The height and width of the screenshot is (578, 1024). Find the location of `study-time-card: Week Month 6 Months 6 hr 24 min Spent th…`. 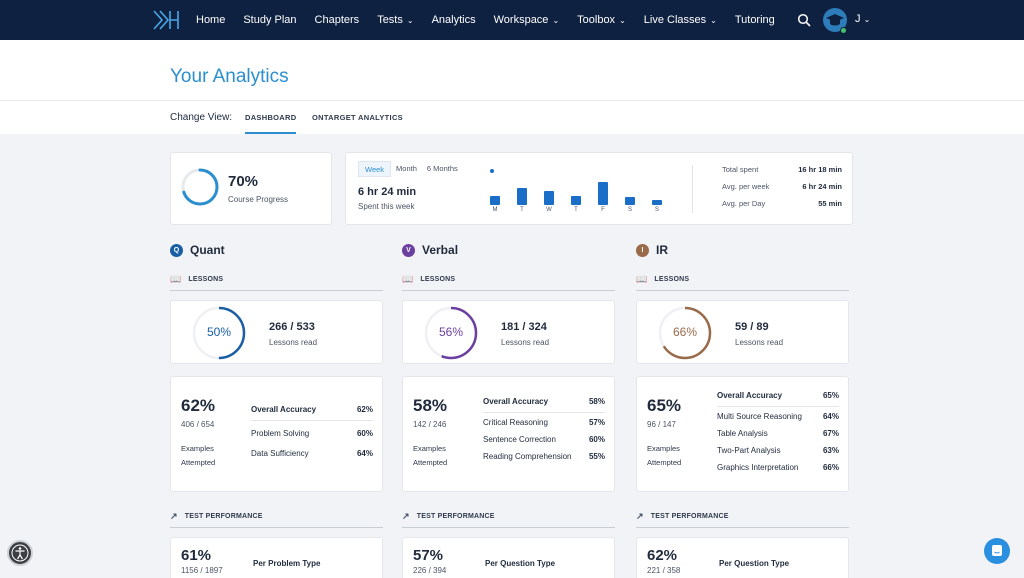

study-time-card: Week Month 6 Months 6 hr 24 min Spent th… is located at coordinates (599, 188).